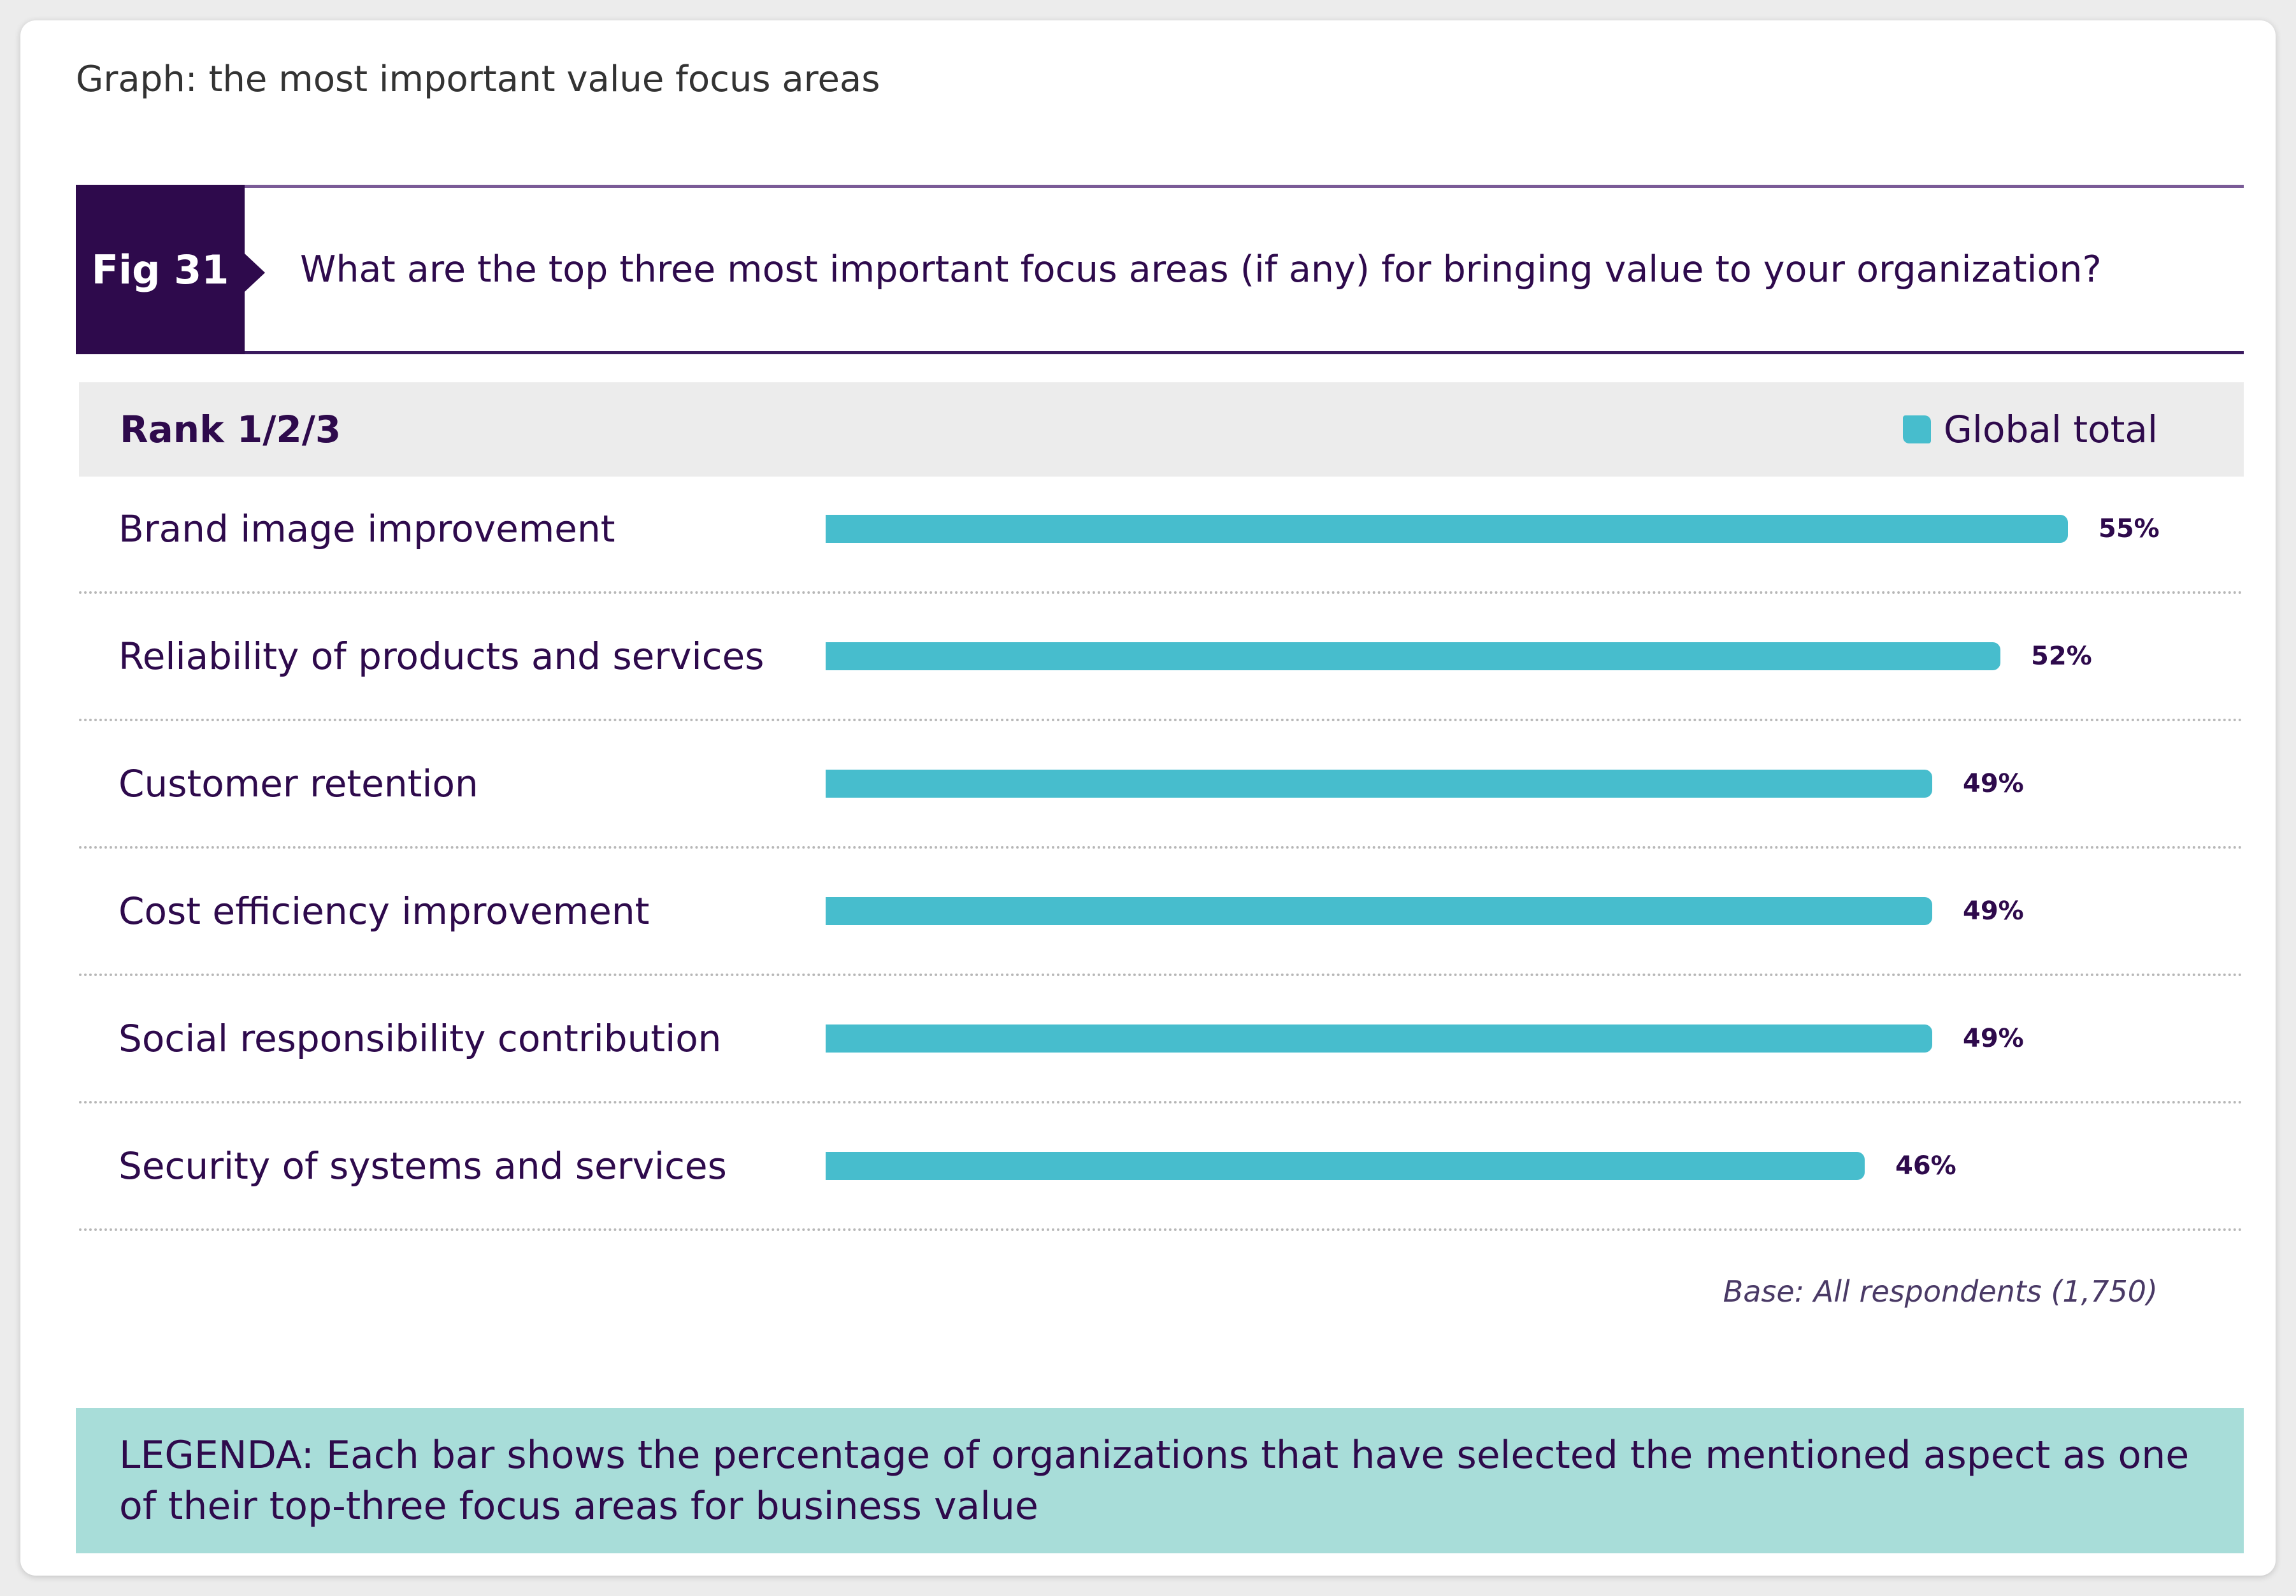  I want to click on bar-value-label: 46%, so click(1926, 1166).